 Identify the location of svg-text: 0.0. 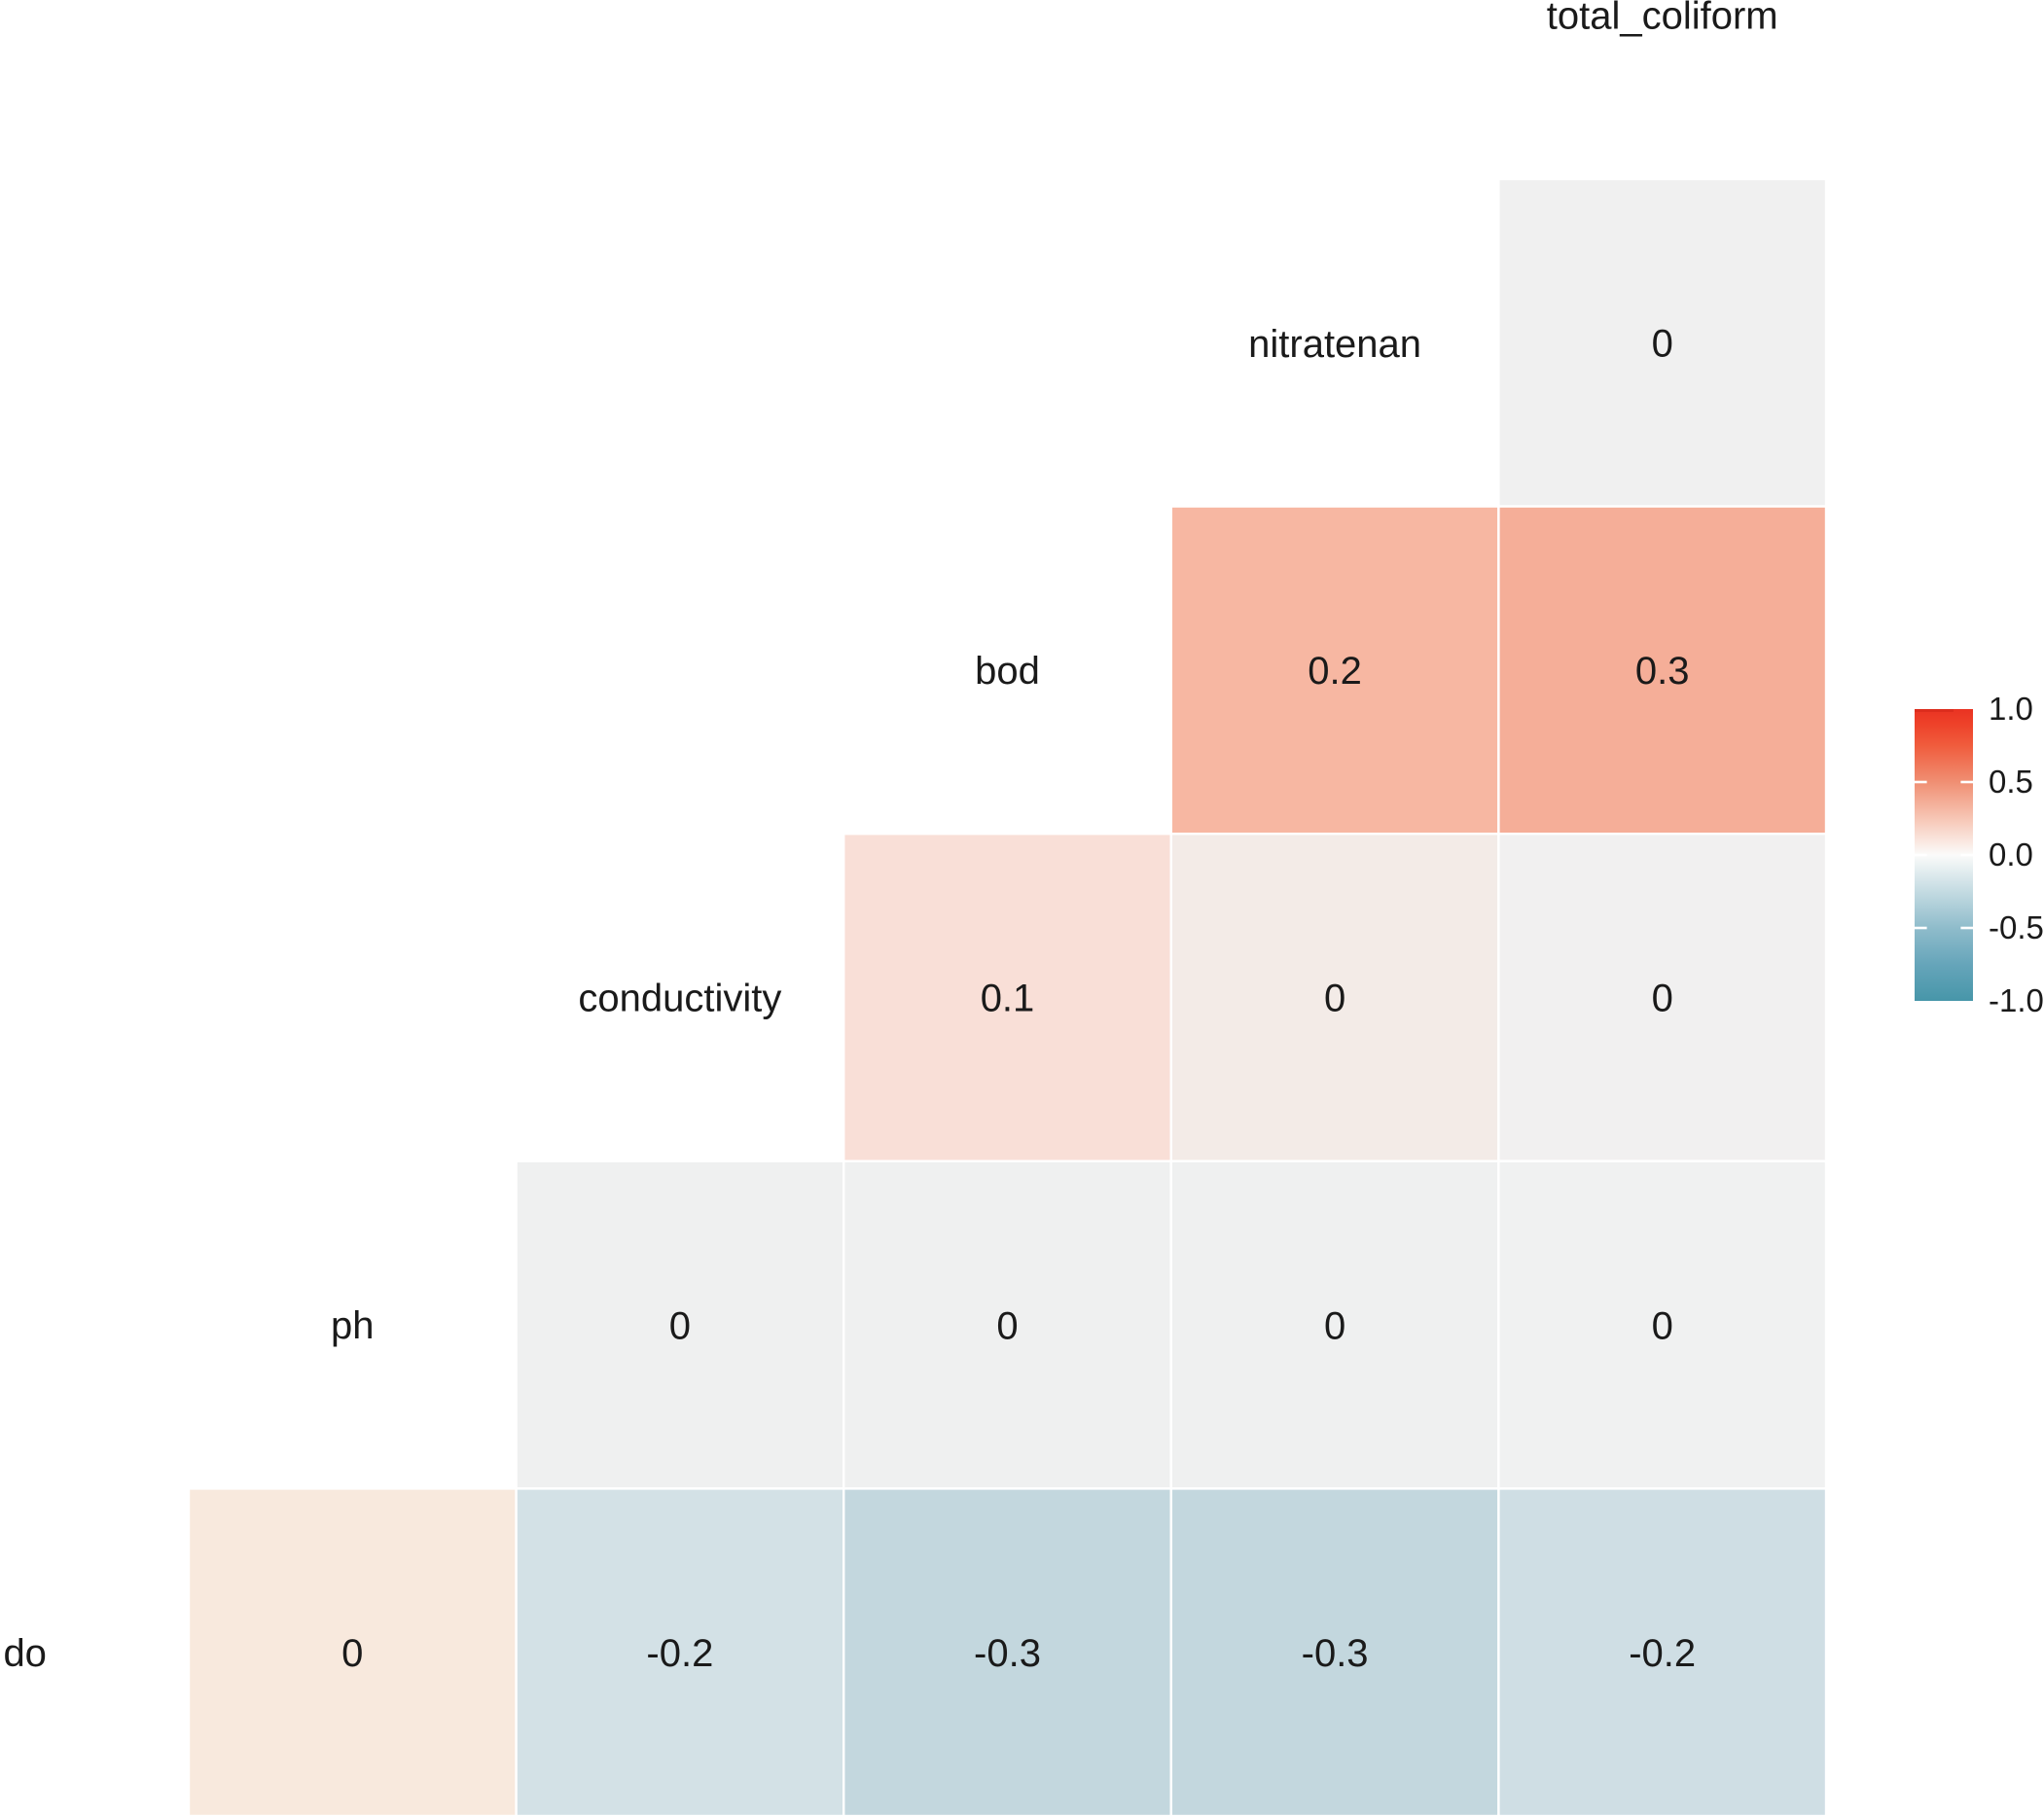
(2011, 854).